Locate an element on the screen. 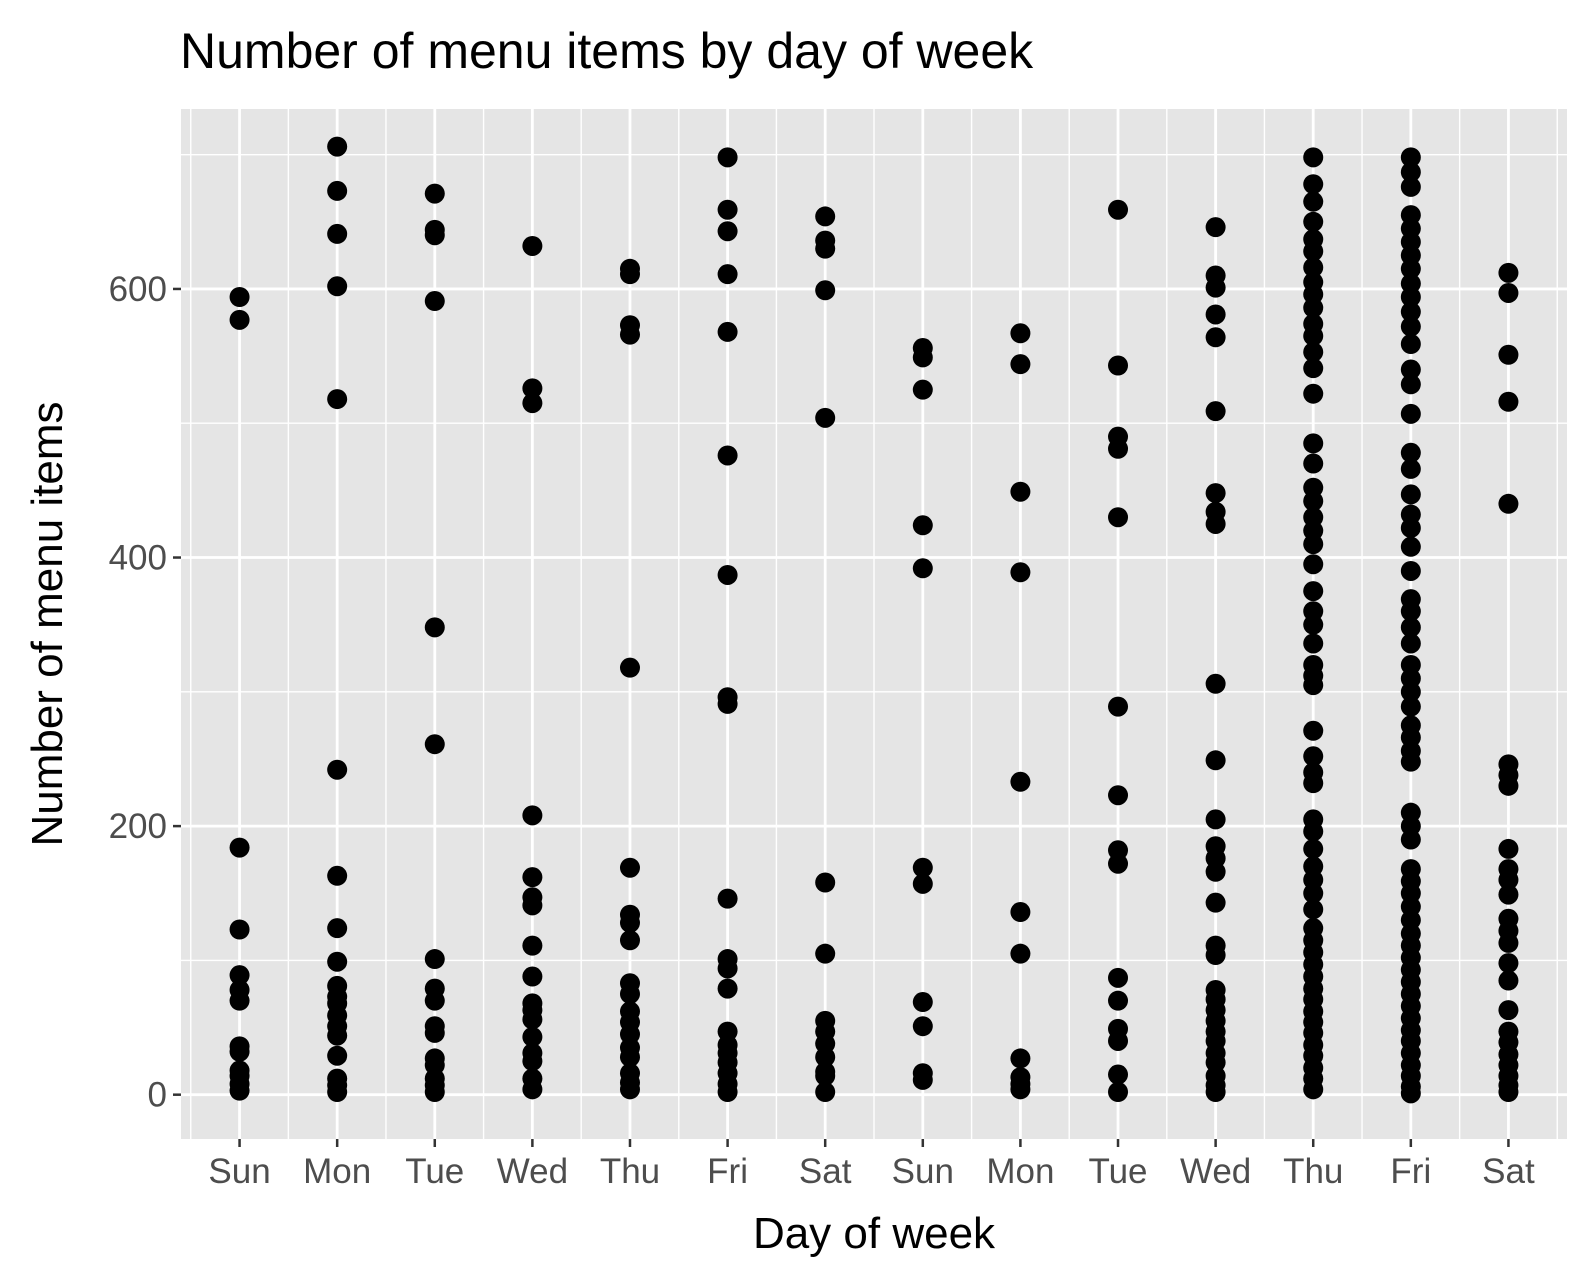 The width and height of the screenshot is (1596, 1277). x-tick-label: Thu is located at coordinates (630, 1171).